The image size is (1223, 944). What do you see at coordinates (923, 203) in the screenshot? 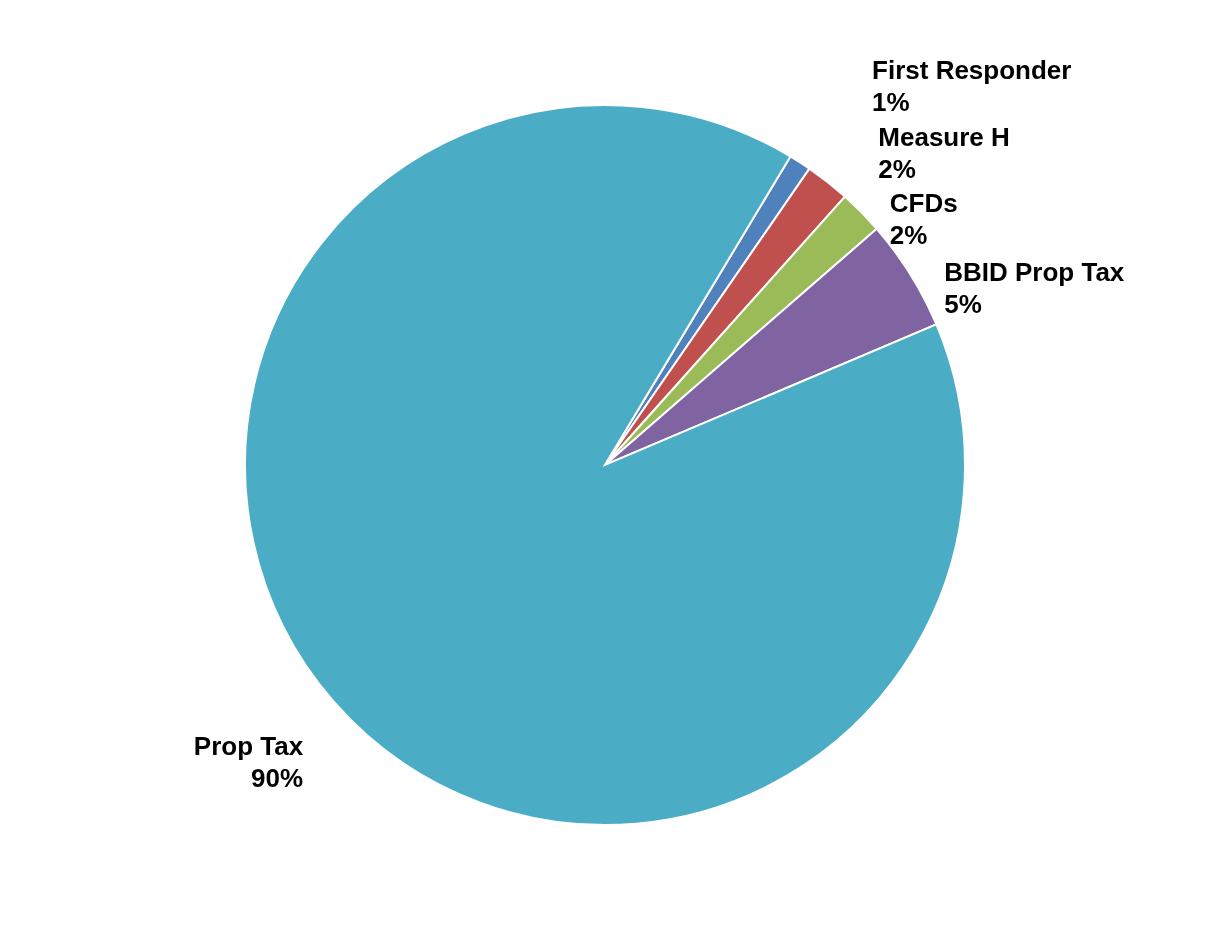
I see `slice-label: CFDs` at bounding box center [923, 203].